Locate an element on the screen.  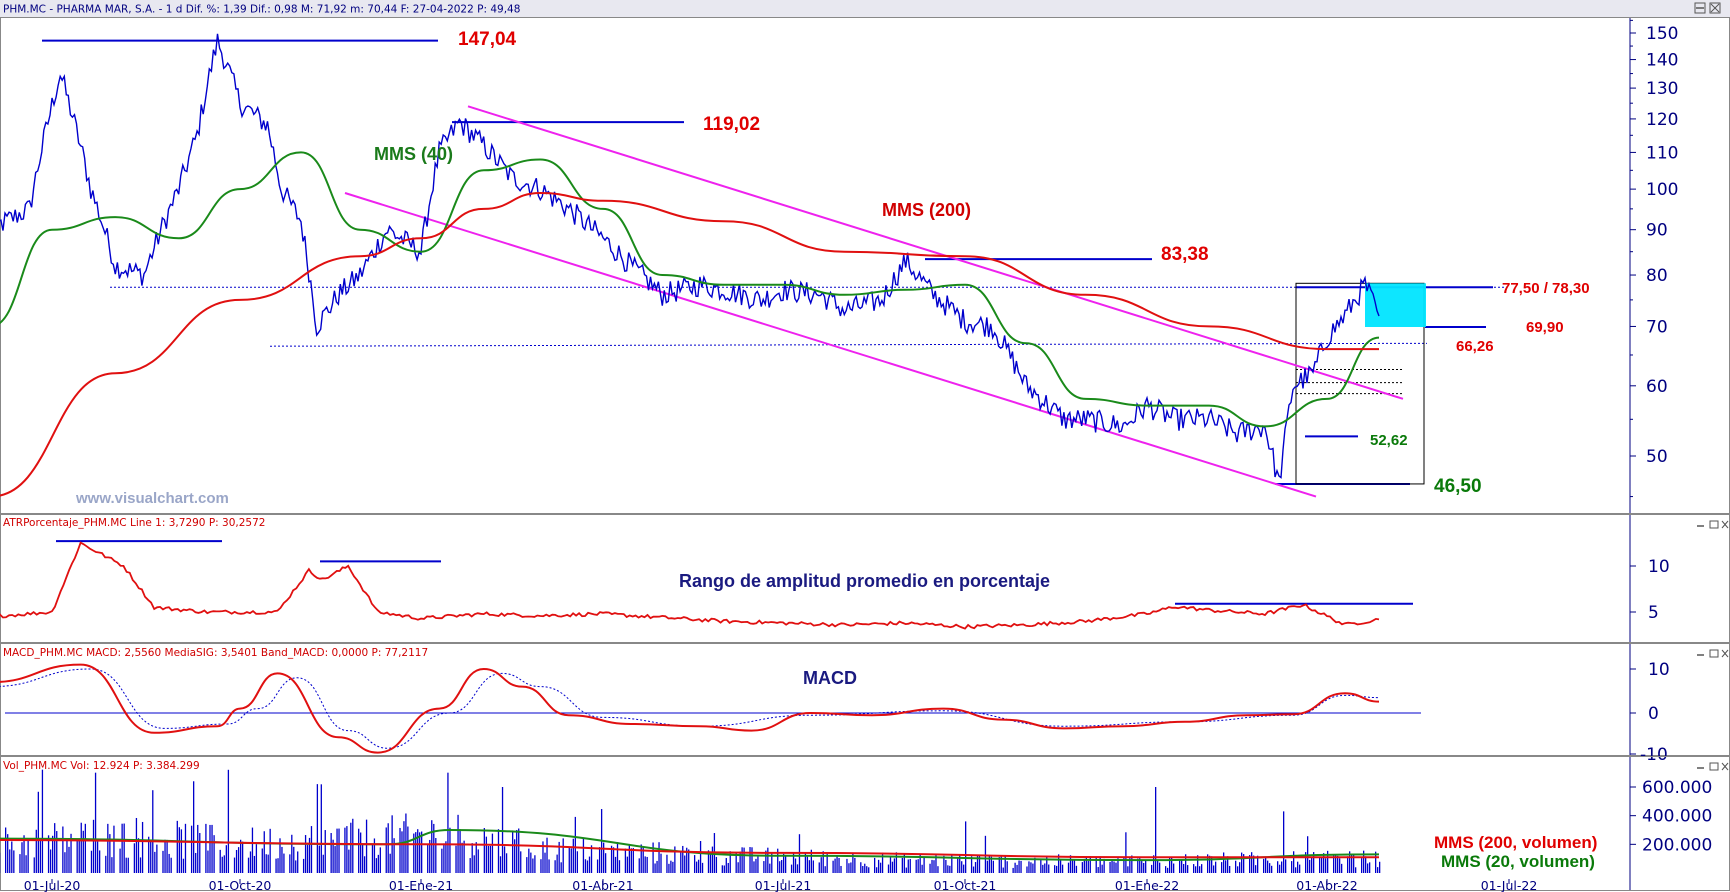
level-label-5262: 52,62 is located at coordinates (1389, 440).